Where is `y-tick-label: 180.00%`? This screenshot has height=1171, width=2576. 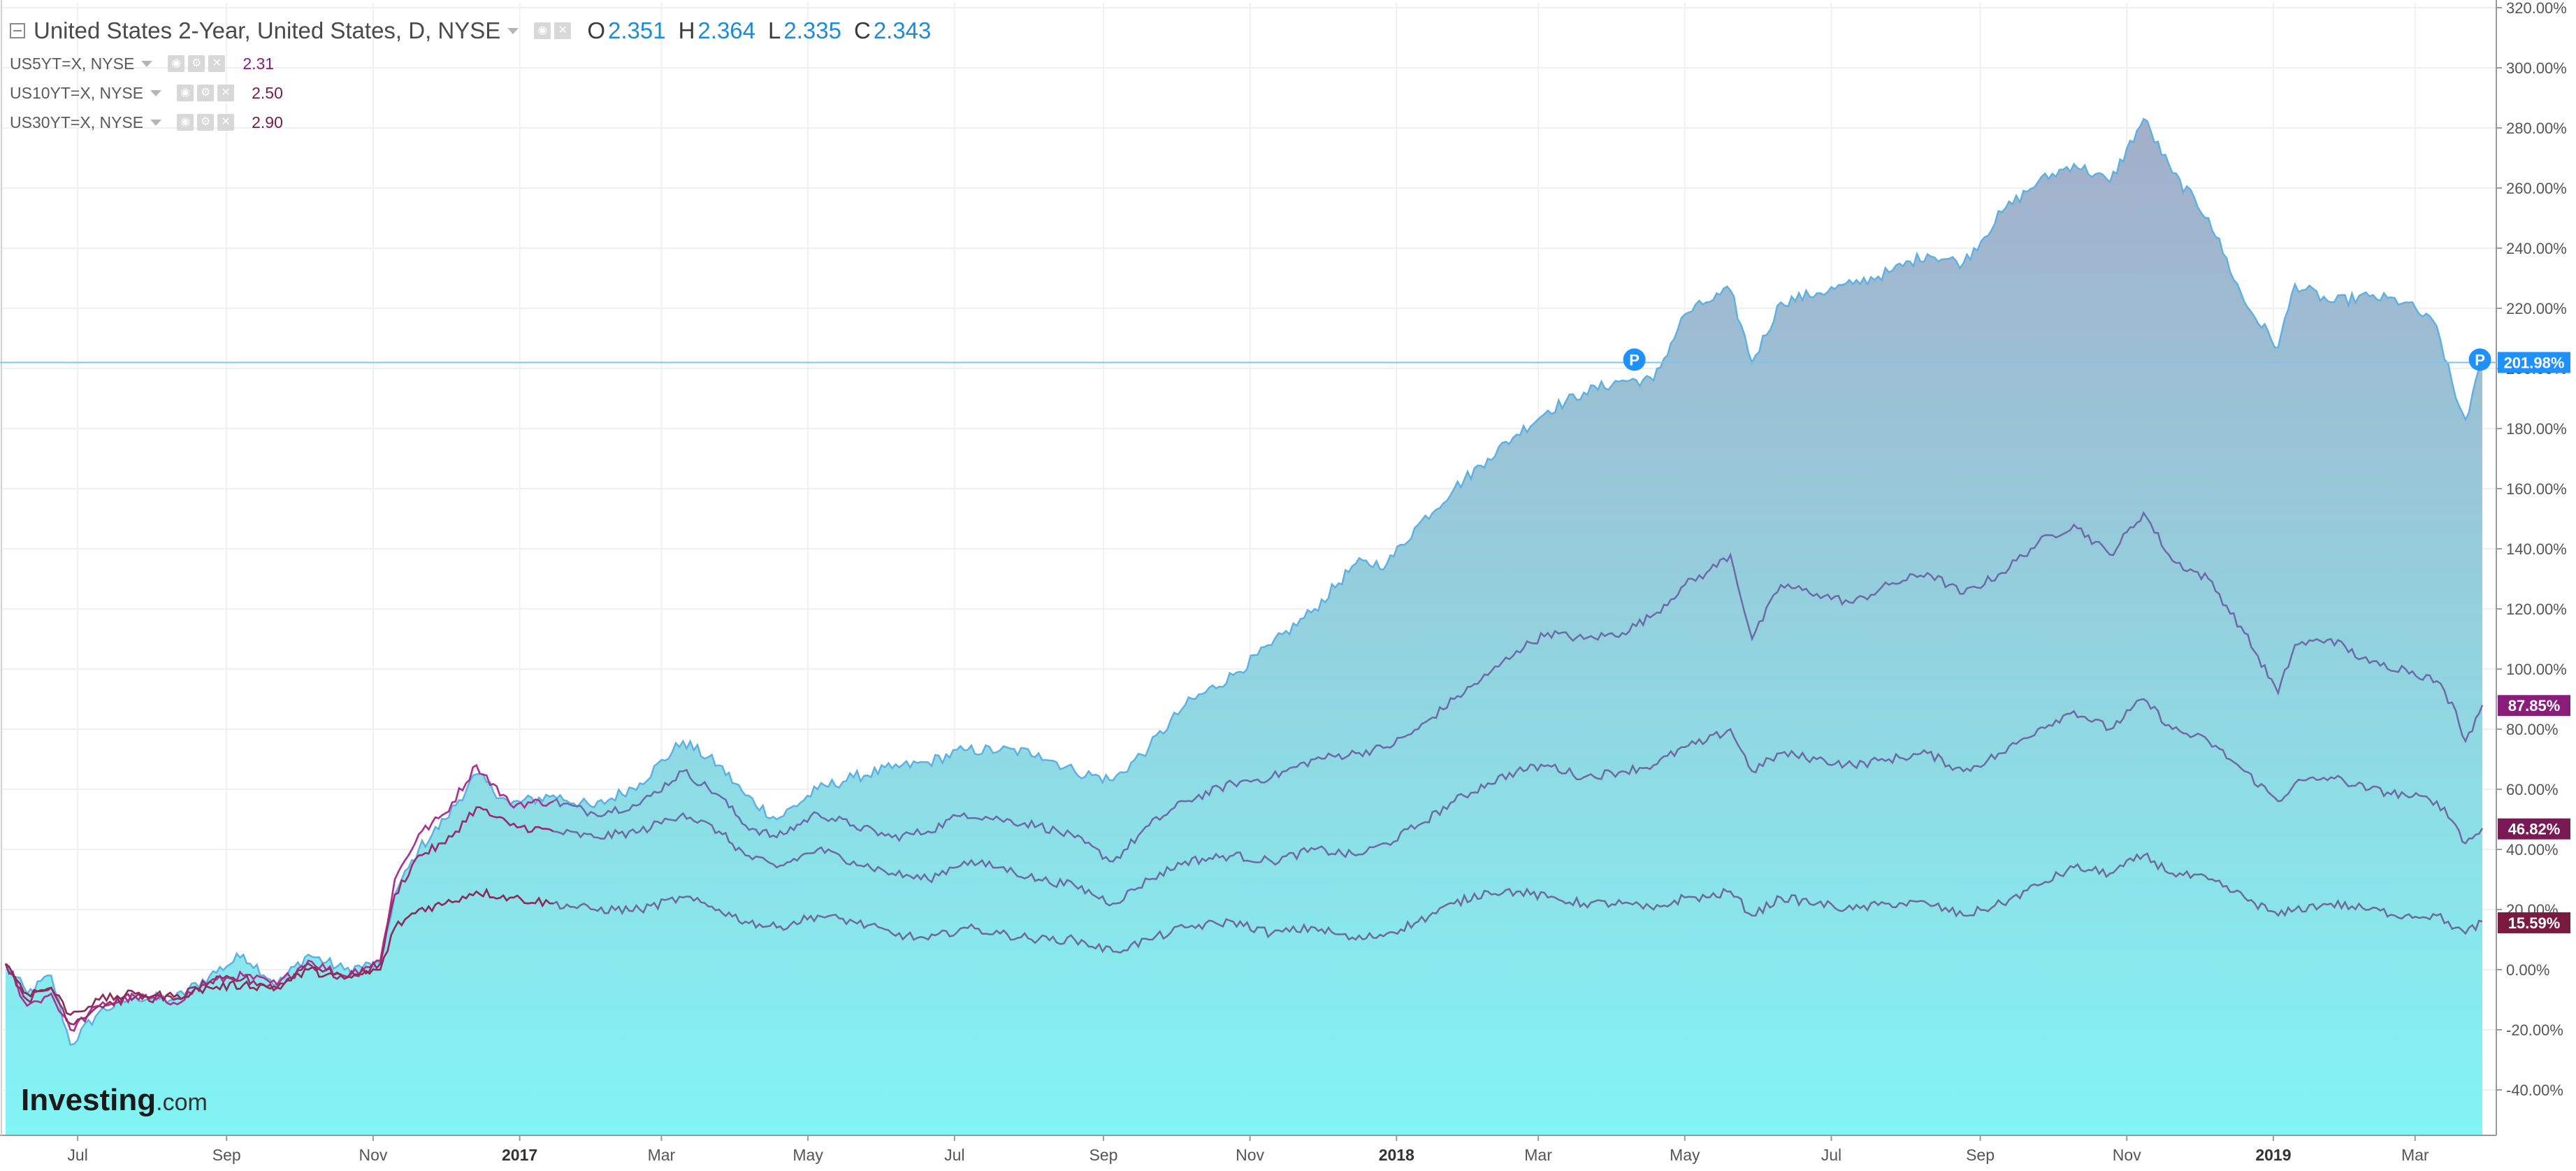
y-tick-label: 180.00% is located at coordinates (2536, 429).